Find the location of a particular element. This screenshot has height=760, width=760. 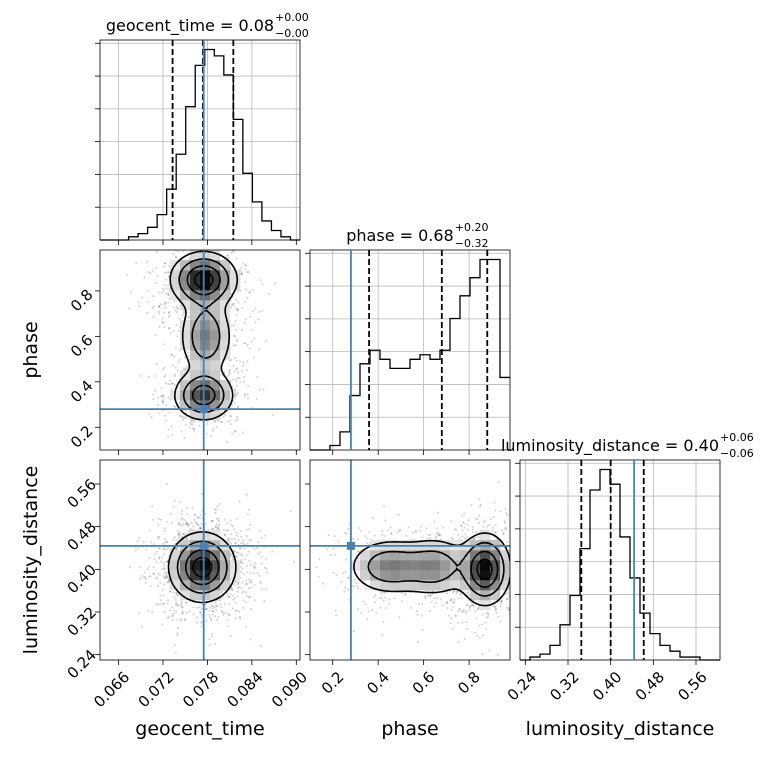

x-tick-label: 0.56 is located at coordinates (692, 686).